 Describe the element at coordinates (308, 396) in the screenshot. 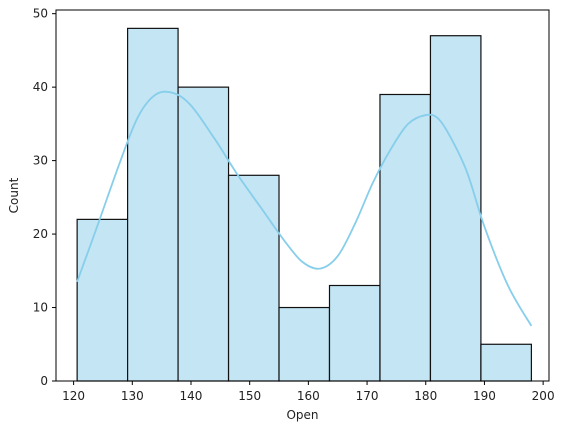

I see `x-tick-label: 160` at that location.